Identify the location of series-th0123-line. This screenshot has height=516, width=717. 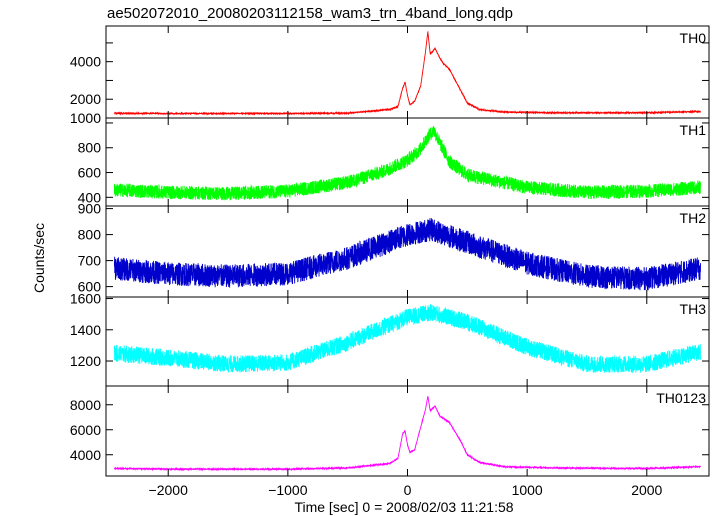
(407, 433).